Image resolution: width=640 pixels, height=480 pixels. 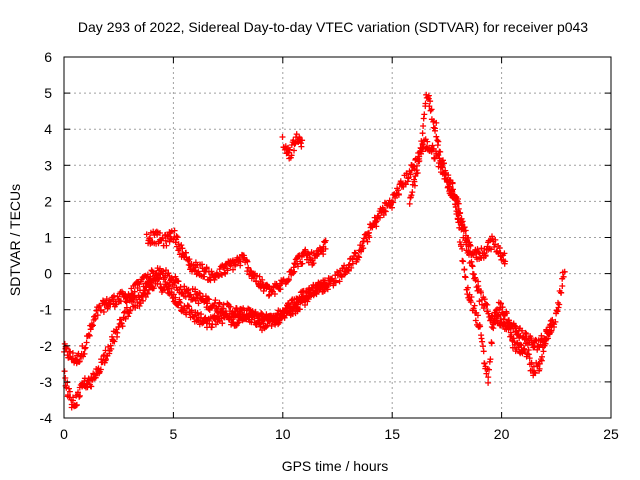 What do you see at coordinates (48, 165) in the screenshot?
I see `y-tick-label: 3` at bounding box center [48, 165].